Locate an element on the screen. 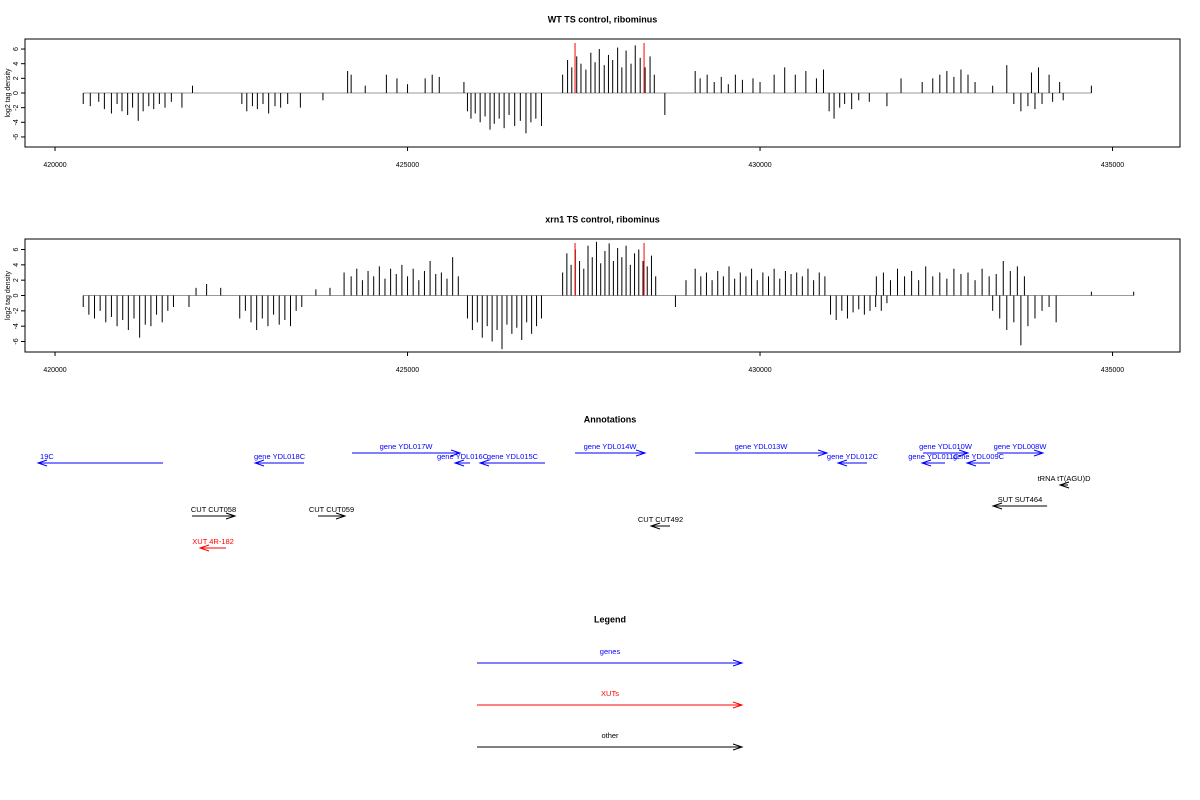 The width and height of the screenshot is (1200, 800). feature-label: gene YDL012C is located at coordinates (853, 456).